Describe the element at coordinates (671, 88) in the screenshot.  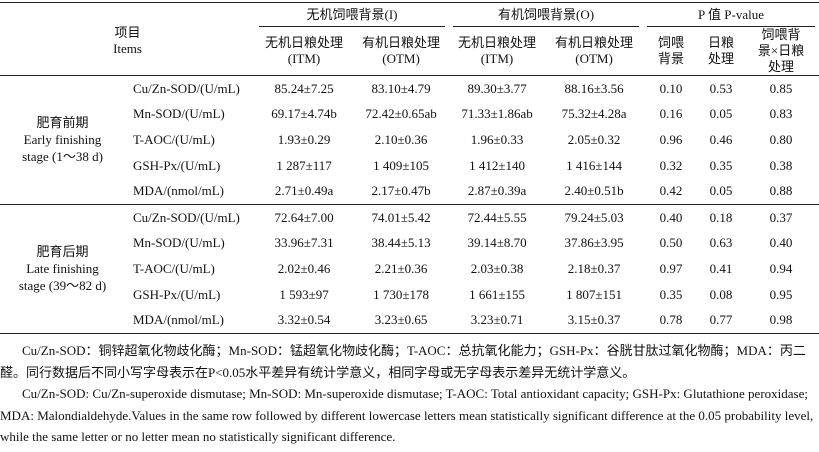
I see `cell-value: 0.10` at that location.